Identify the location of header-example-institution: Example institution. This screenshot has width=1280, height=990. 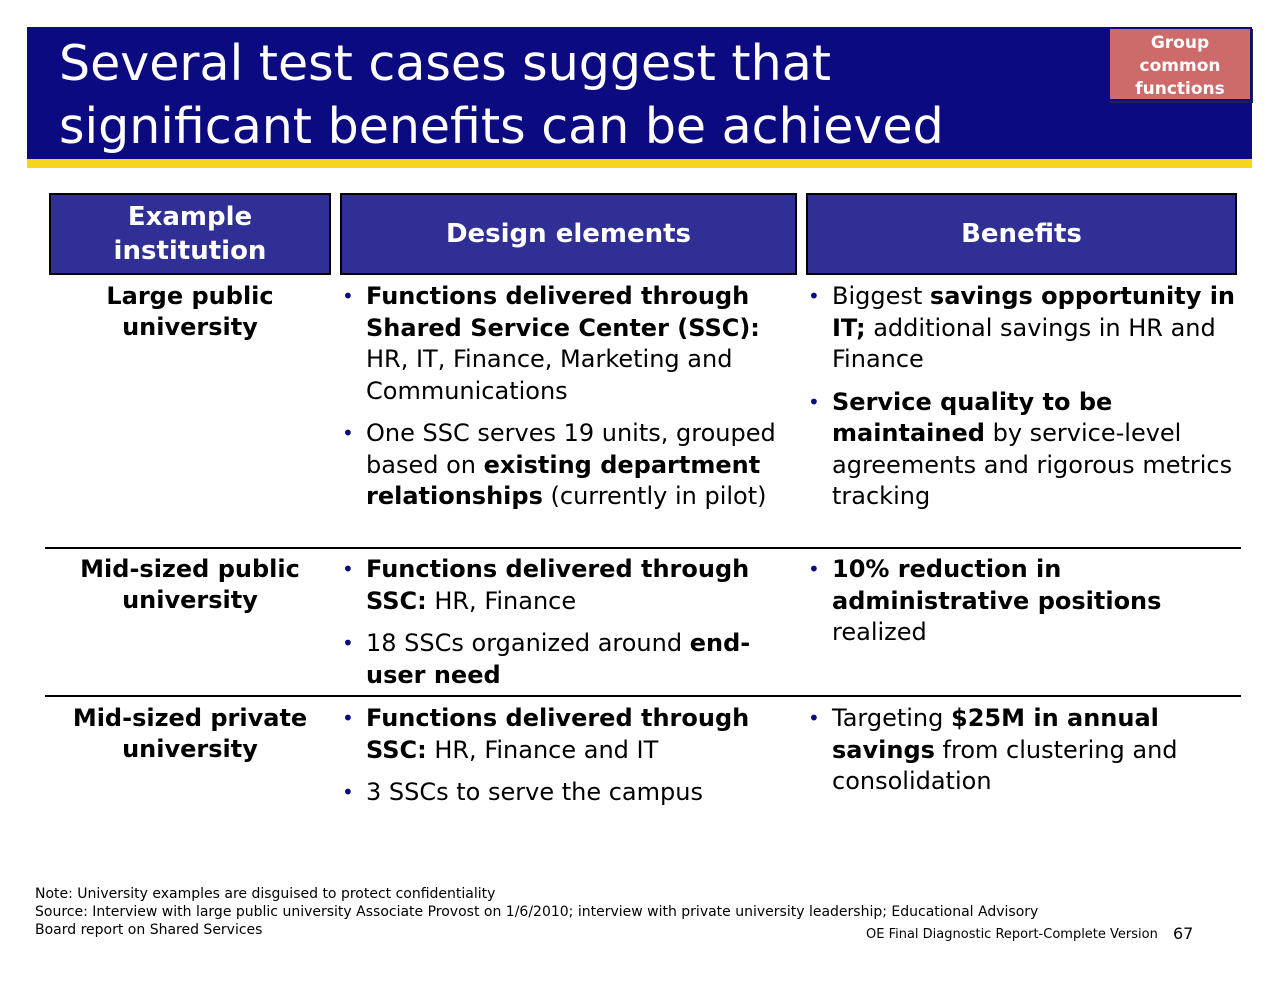
(190, 234).